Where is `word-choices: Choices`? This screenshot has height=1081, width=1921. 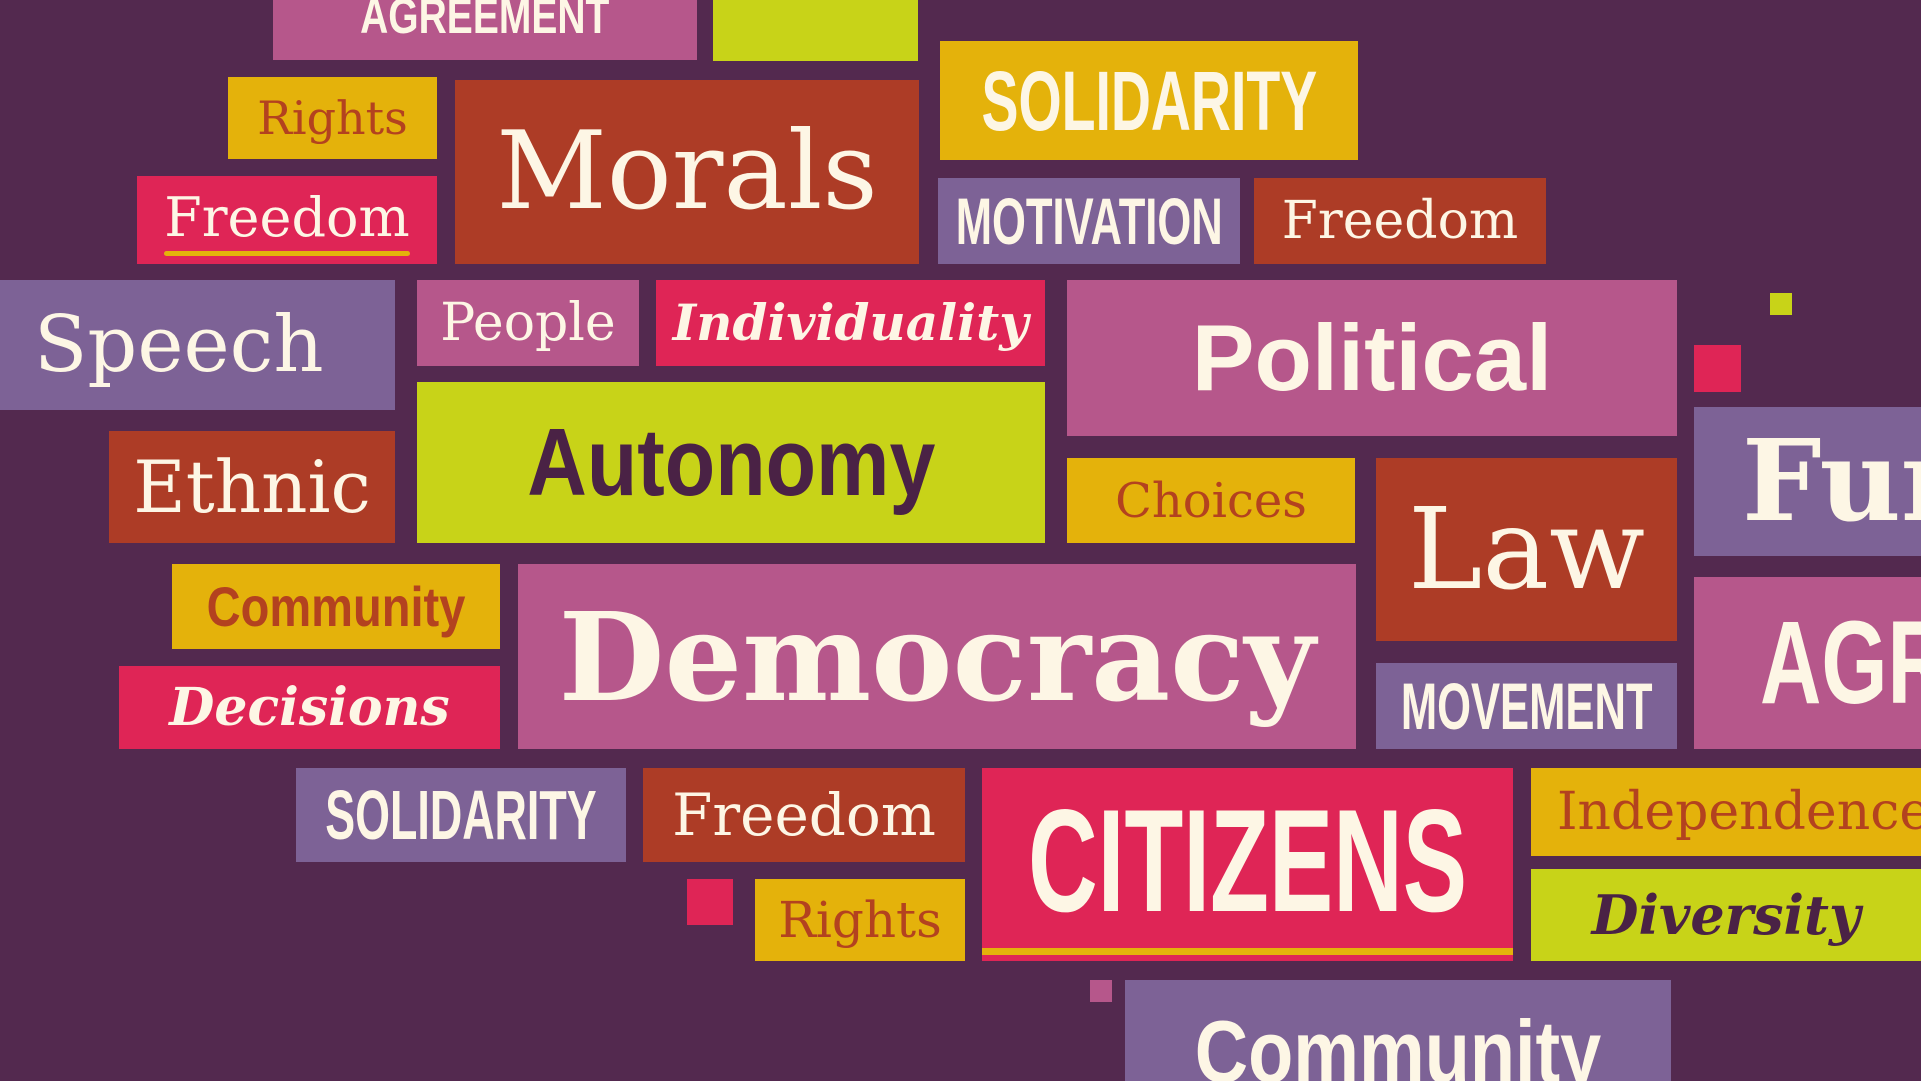
word-choices: Choices is located at coordinates (1211, 500).